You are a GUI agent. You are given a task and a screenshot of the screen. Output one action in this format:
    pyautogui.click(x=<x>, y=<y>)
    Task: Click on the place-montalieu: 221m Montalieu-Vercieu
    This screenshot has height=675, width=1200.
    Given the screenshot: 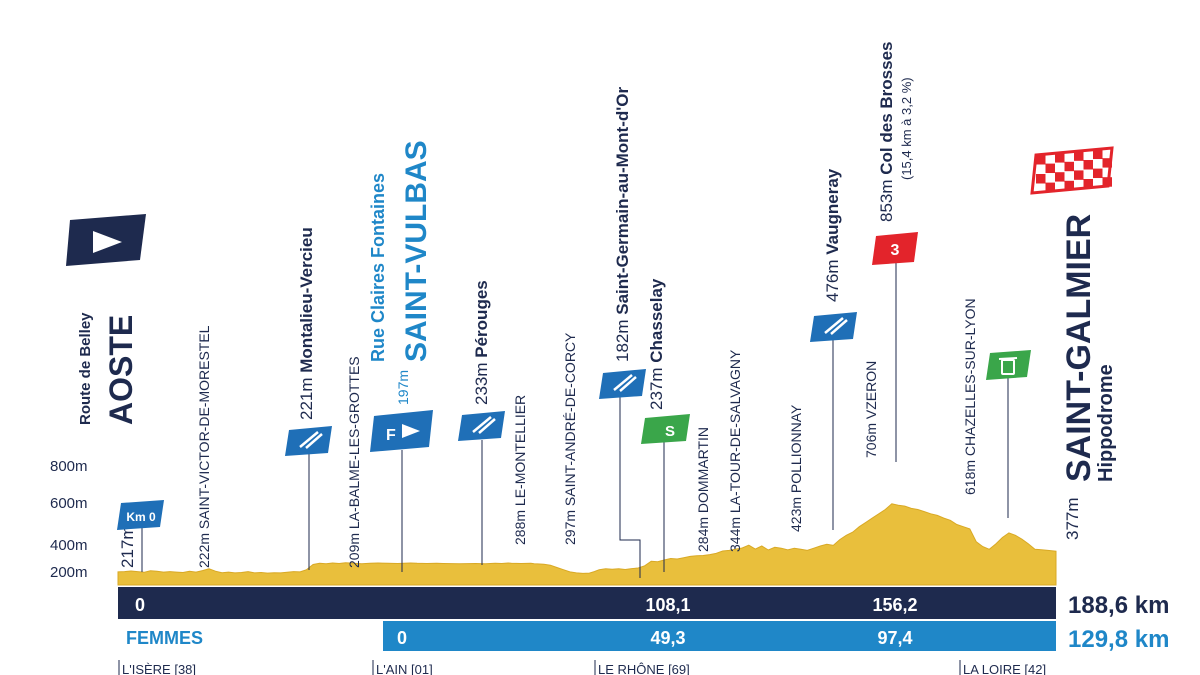 What is the action you would take?
    pyautogui.click(x=306, y=323)
    